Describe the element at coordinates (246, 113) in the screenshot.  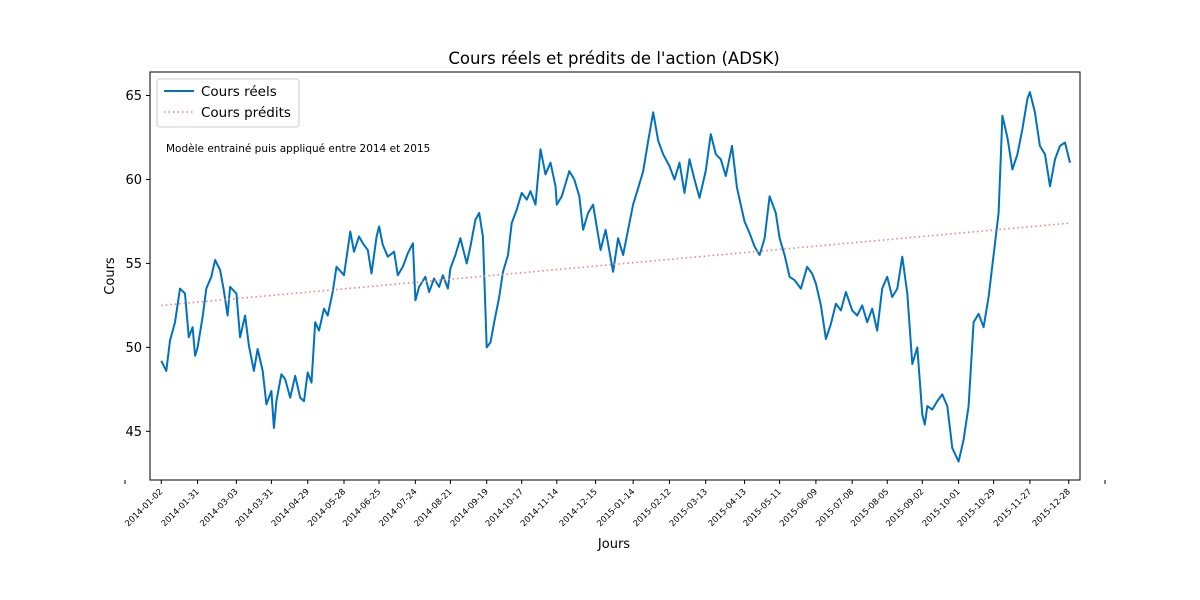
I see `legend-label-predicted: Cours prédits` at that location.